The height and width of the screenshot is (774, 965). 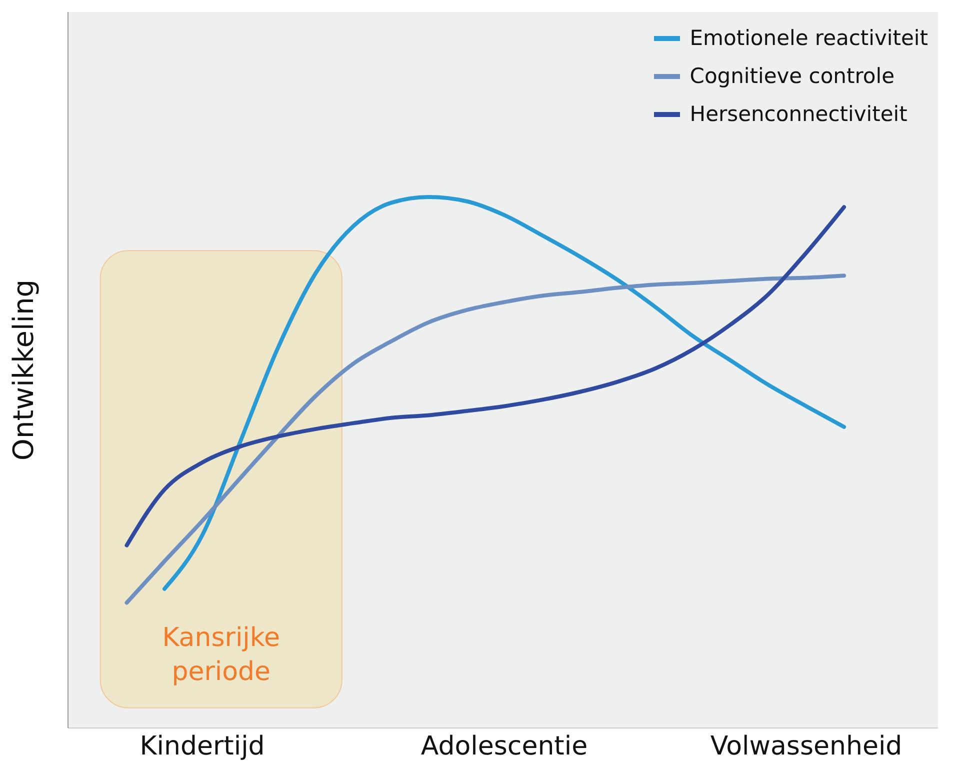 What do you see at coordinates (792, 76) in the screenshot?
I see `legend-label: Cognitieve controle` at bounding box center [792, 76].